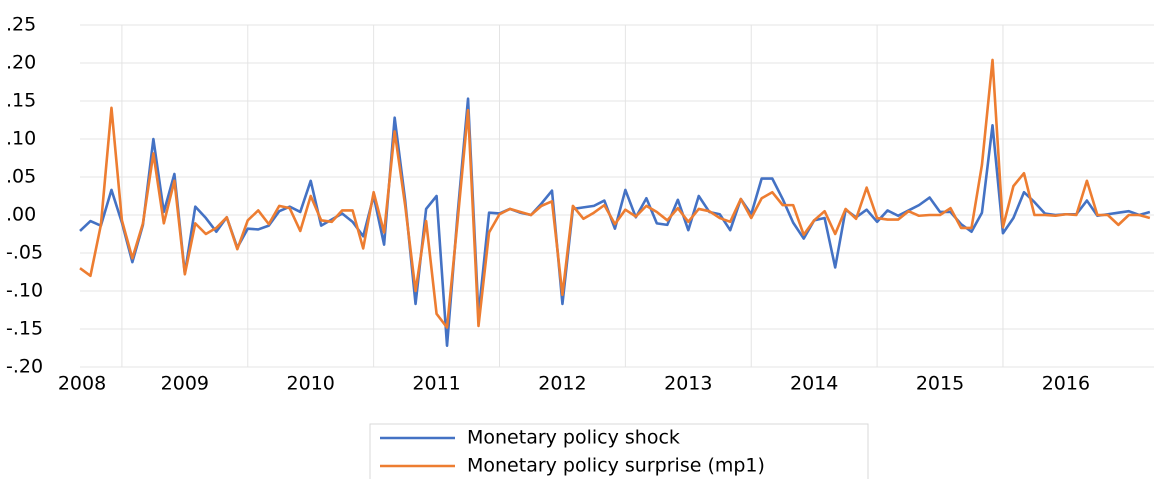 The image size is (1154, 479). Describe the element at coordinates (24, 253) in the screenshot. I see `y-tick-label: -.05` at that location.